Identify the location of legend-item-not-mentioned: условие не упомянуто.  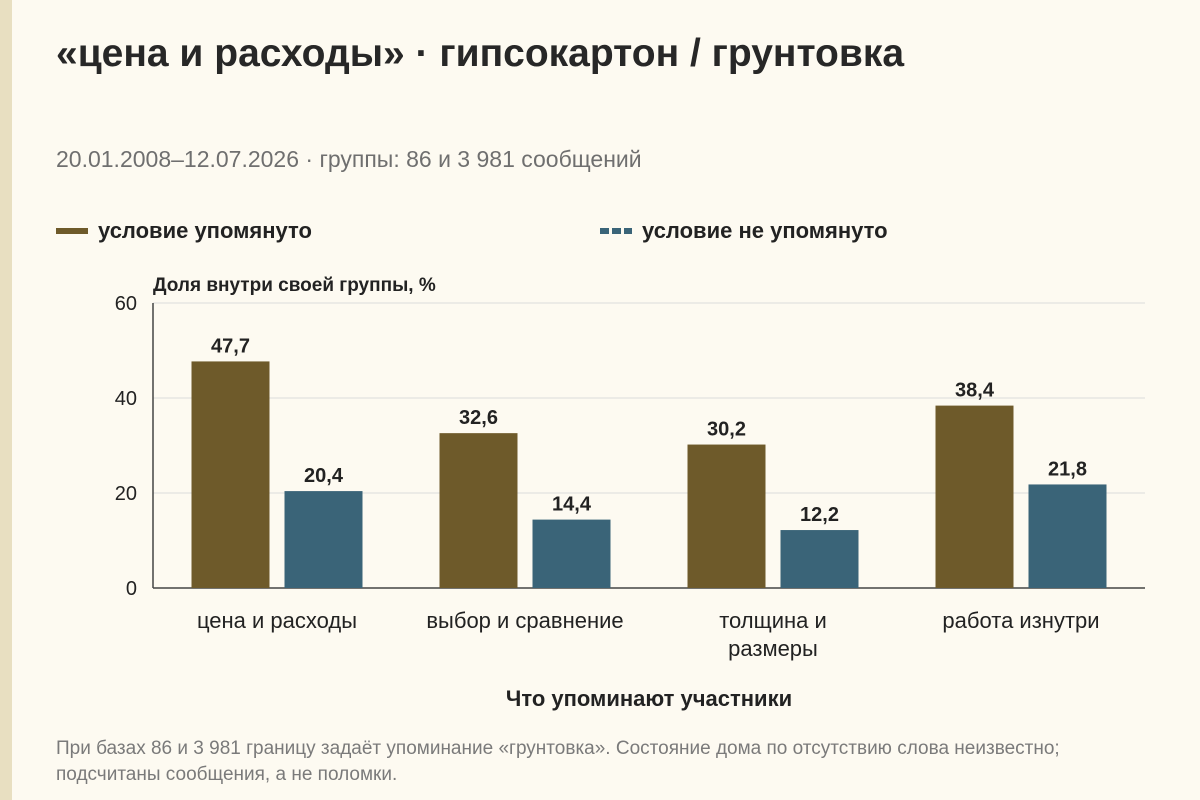
(744, 231).